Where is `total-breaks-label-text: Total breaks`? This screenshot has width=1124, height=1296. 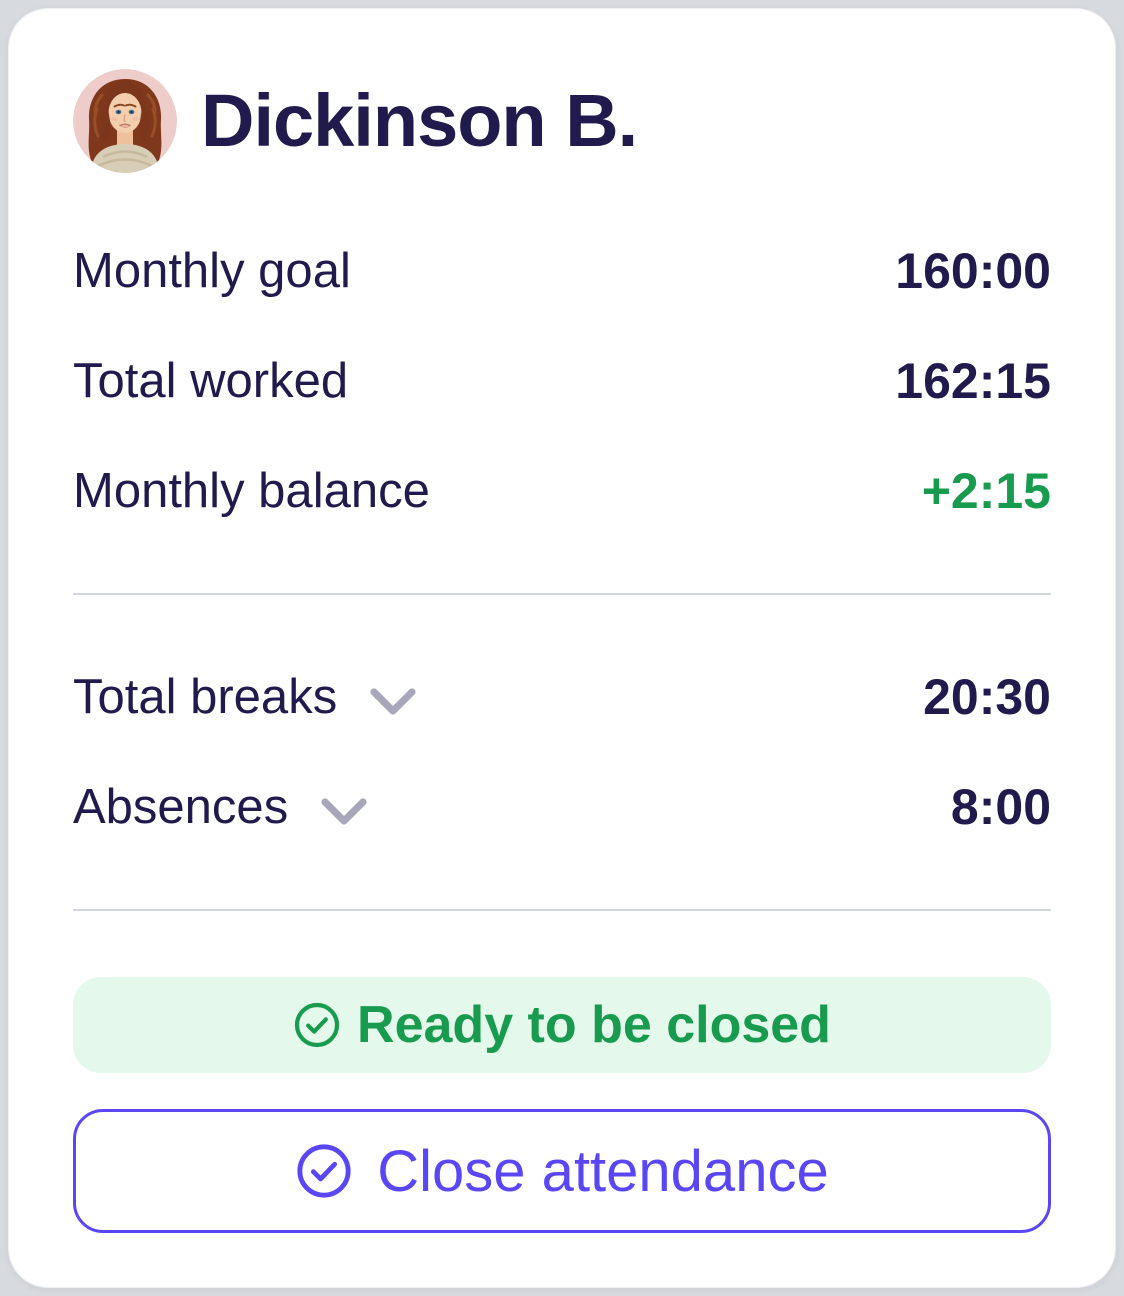
total-breaks-label-text: Total breaks is located at coordinates (205, 697).